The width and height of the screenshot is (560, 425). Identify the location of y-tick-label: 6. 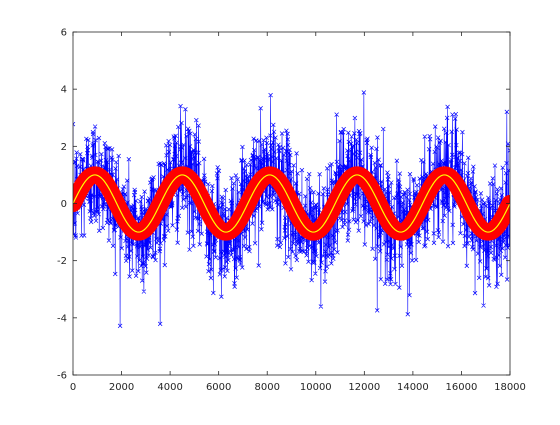
(64, 33).